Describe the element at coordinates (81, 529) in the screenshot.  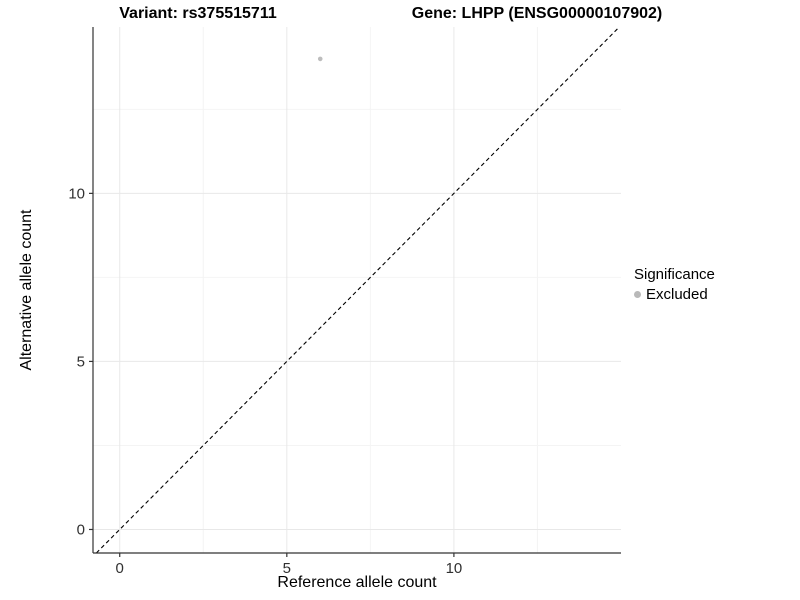
I see `y-tick-label: 0` at that location.